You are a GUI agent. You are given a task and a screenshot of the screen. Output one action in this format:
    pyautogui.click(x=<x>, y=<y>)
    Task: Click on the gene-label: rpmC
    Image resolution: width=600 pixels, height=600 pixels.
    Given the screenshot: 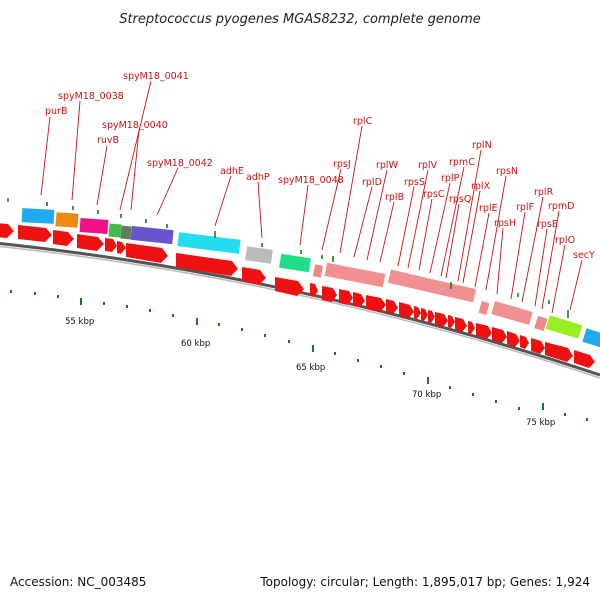 What is the action you would take?
    pyautogui.click(x=462, y=162)
    